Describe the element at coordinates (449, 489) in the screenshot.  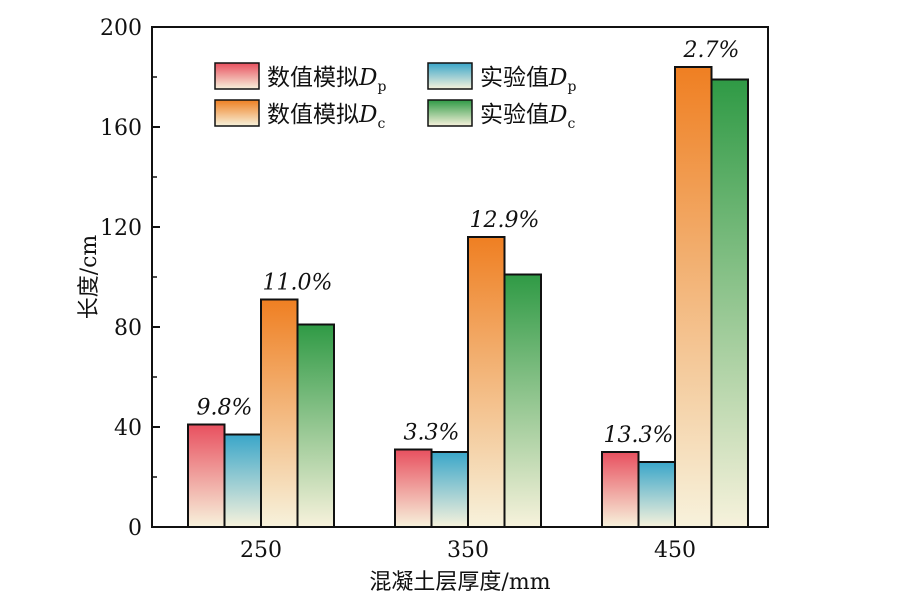
I see `bar-实验值Dp-350` at that location.